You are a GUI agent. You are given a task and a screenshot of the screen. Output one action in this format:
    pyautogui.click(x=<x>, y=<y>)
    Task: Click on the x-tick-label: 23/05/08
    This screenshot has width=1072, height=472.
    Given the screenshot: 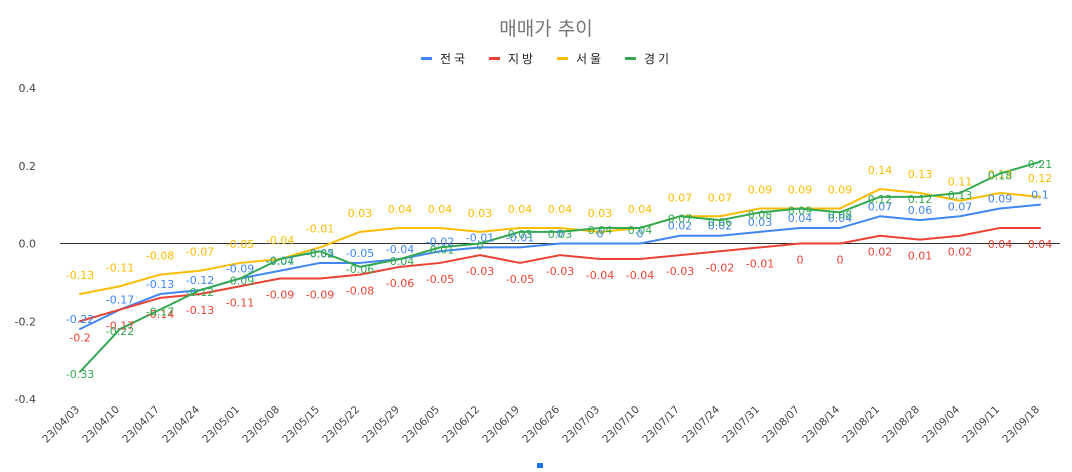 What is the action you would take?
    pyautogui.click(x=261, y=425)
    